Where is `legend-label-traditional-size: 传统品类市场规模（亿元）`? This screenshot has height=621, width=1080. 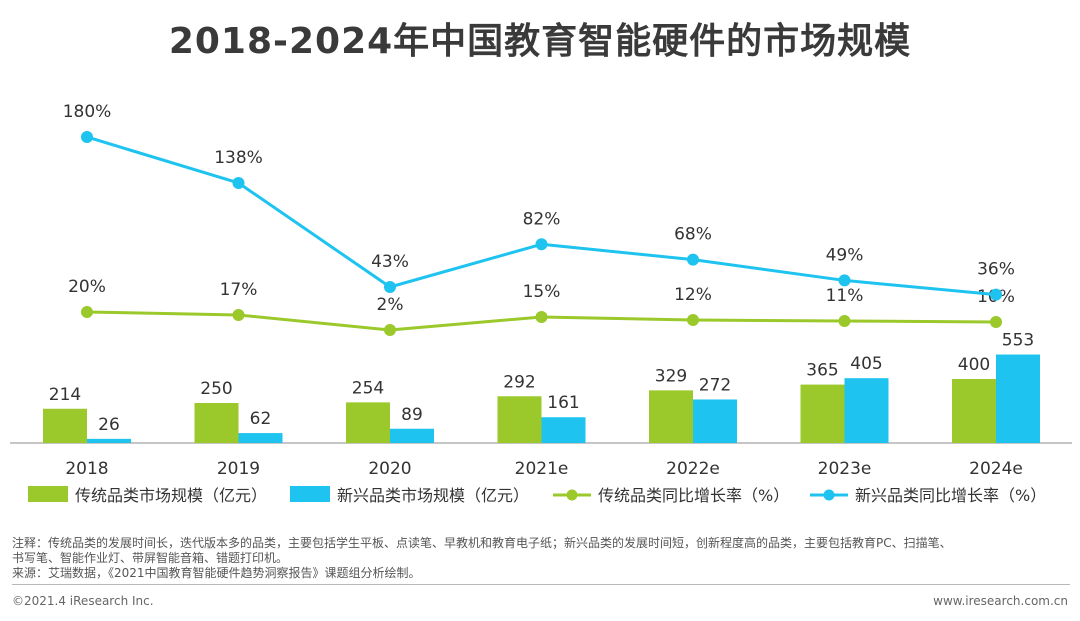
legend-label-traditional-size: 传统品类市场规模（亿元） is located at coordinates (171, 495).